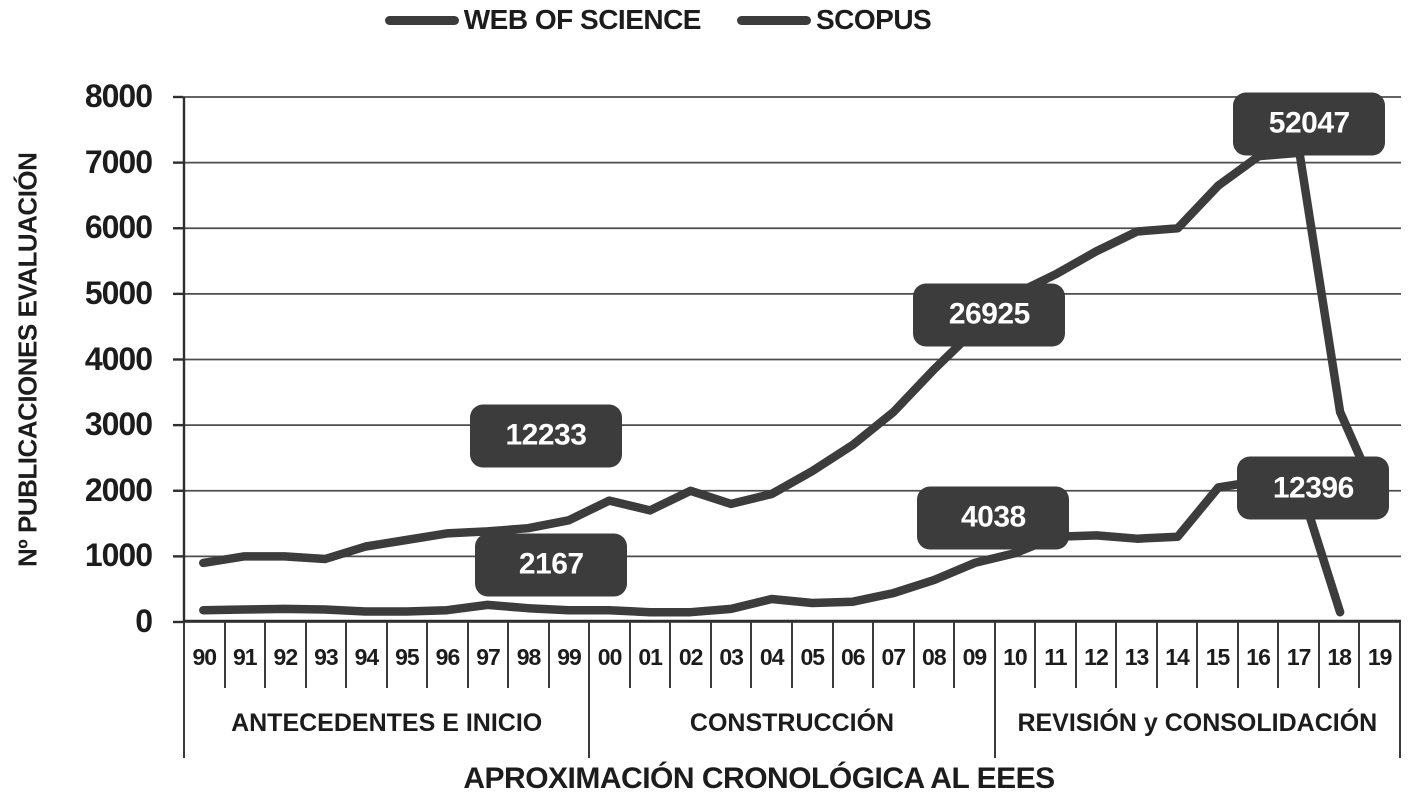 Image resolution: width=1408 pixels, height=800 pixels. What do you see at coordinates (144, 620) in the screenshot?
I see `y-tick-label: 0` at bounding box center [144, 620].